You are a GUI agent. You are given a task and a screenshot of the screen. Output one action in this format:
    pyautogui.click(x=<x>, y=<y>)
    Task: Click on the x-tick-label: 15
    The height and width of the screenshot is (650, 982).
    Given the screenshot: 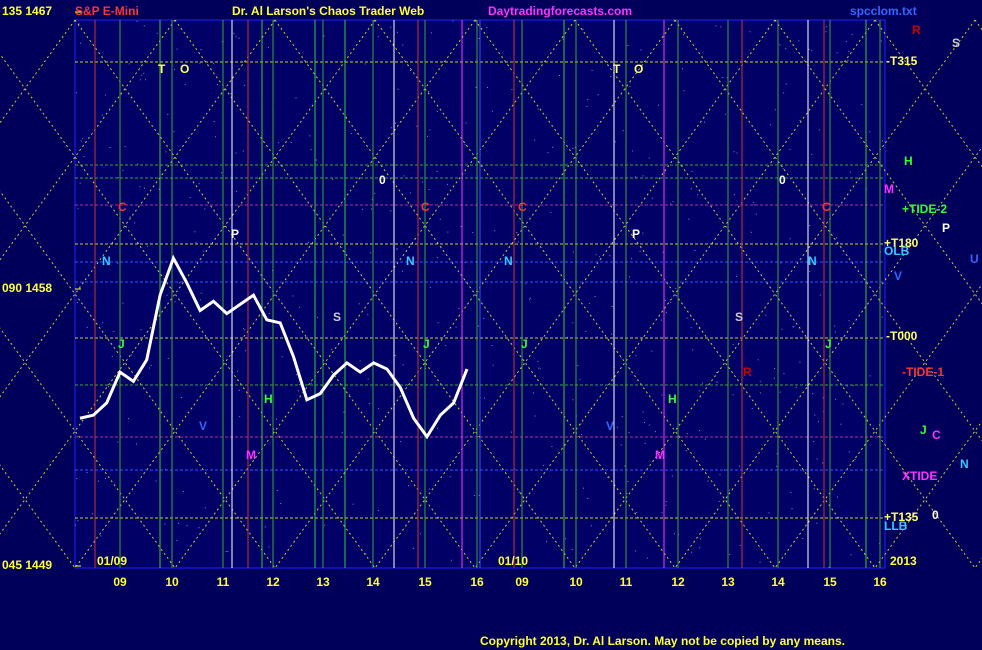 What is the action you would take?
    pyautogui.click(x=830, y=582)
    